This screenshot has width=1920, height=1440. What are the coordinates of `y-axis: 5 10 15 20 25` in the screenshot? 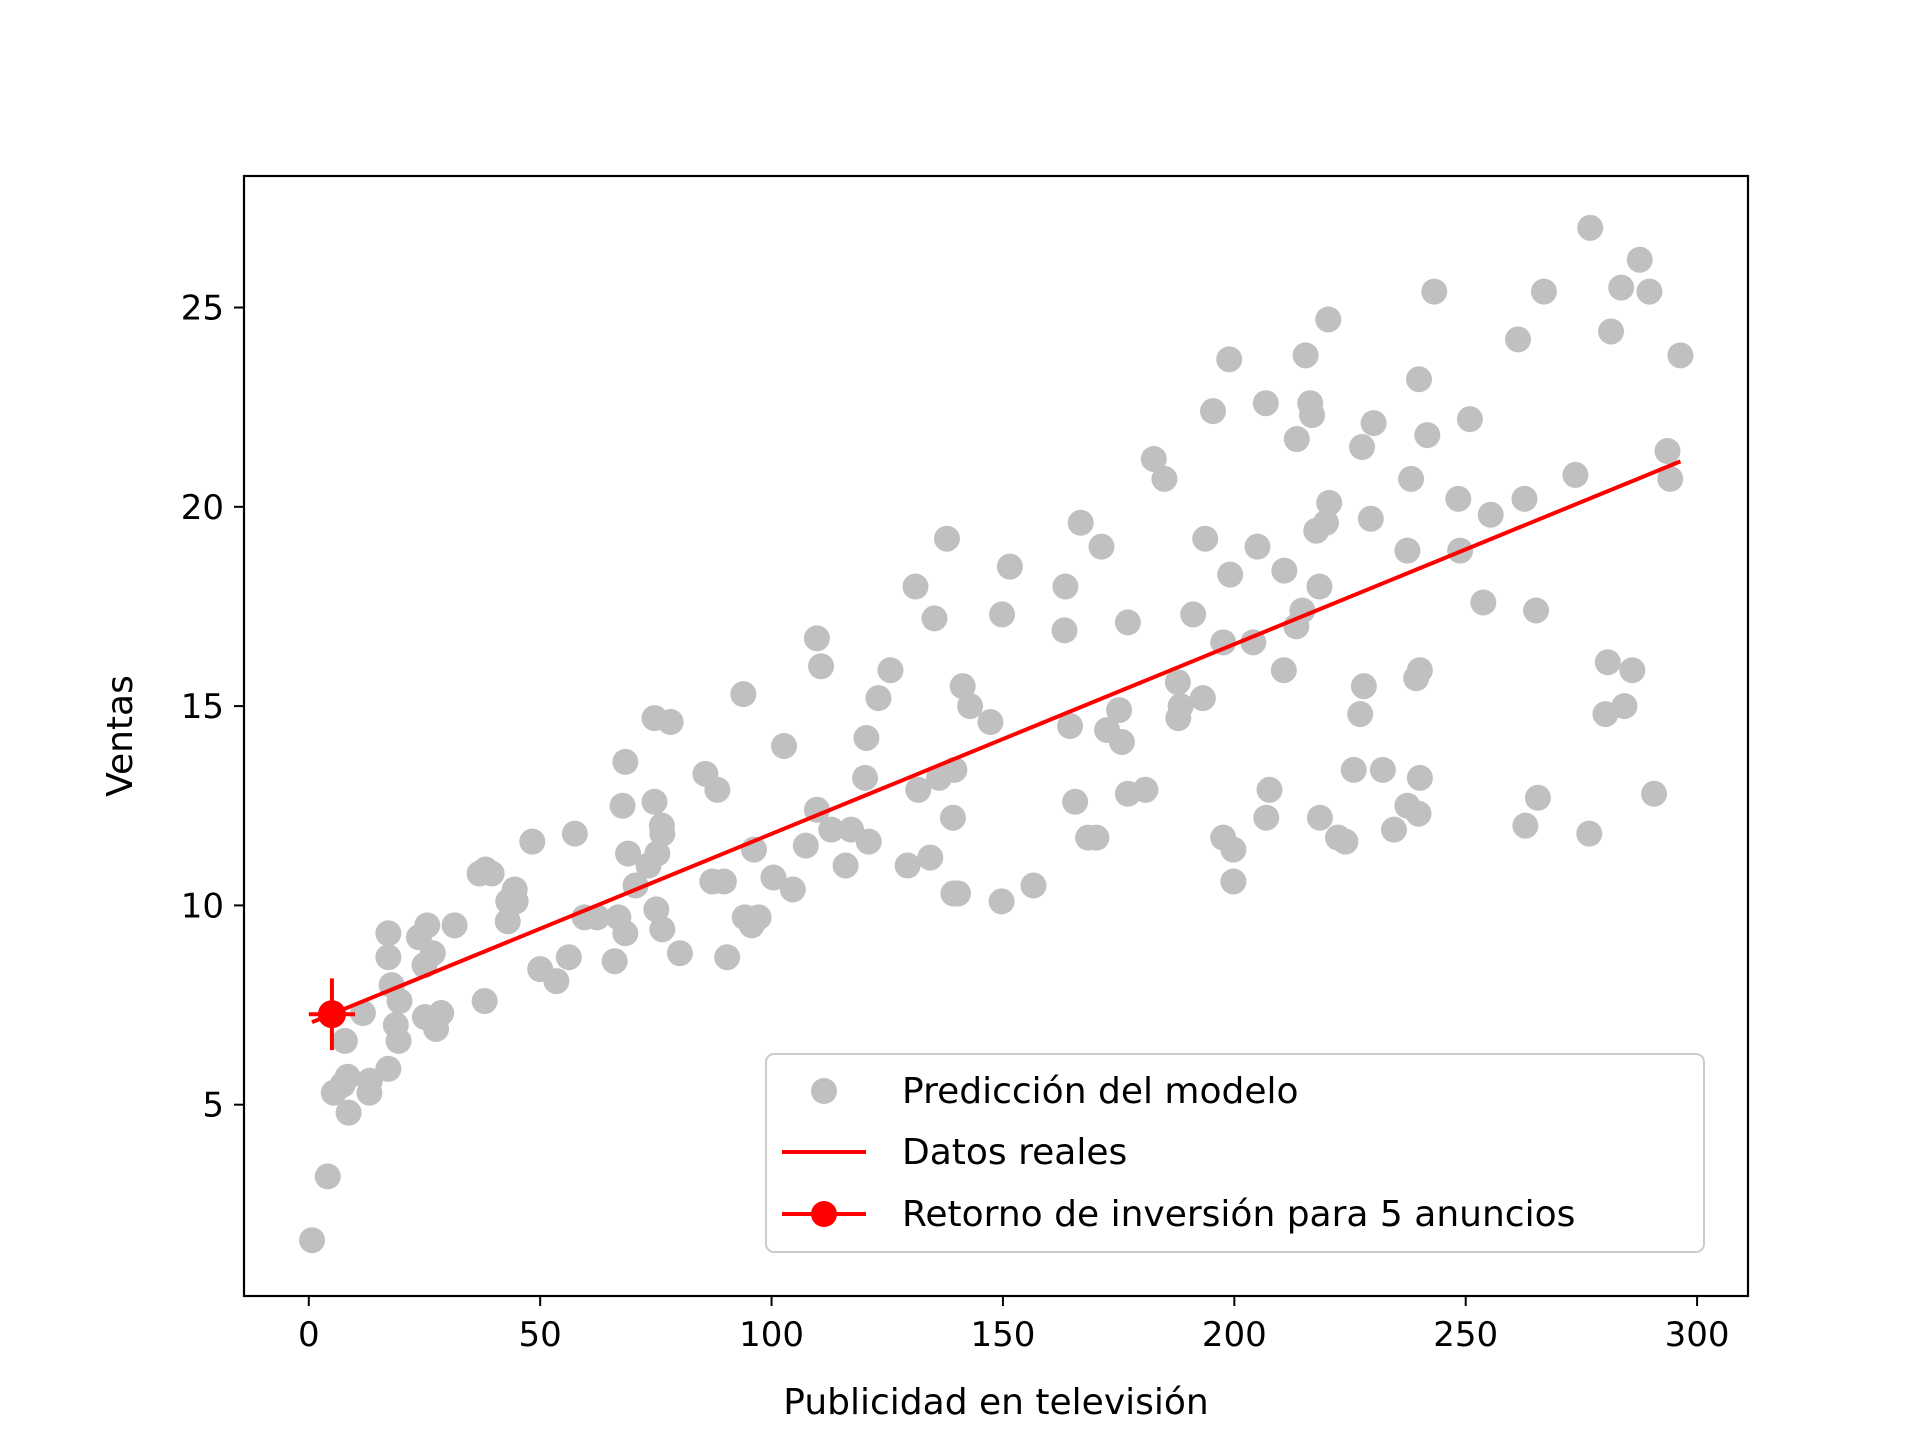 It's located at (212, 707).